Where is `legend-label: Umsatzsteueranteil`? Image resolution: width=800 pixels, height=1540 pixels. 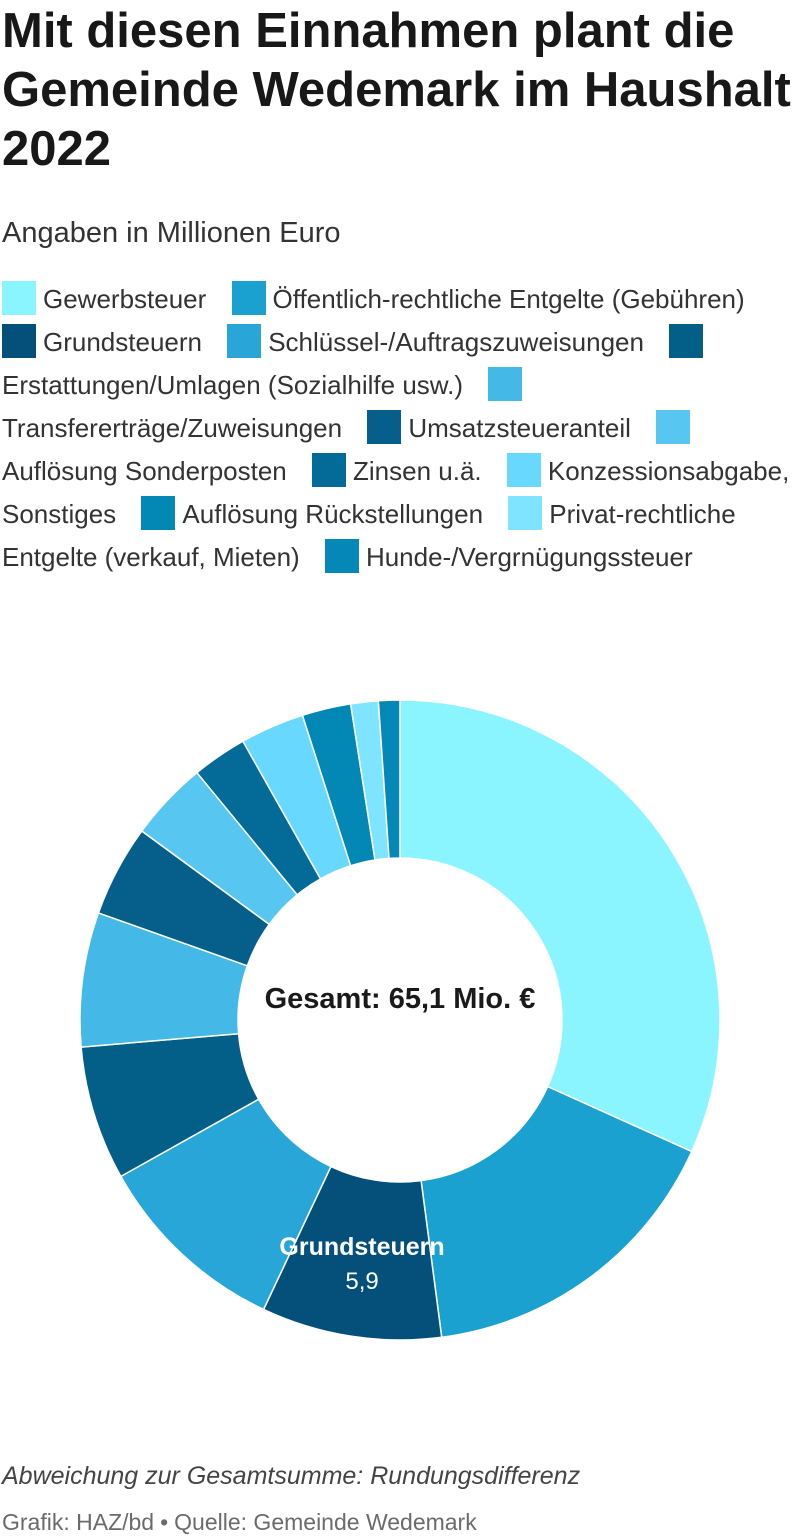 legend-label: Umsatzsteueranteil is located at coordinates (519, 428).